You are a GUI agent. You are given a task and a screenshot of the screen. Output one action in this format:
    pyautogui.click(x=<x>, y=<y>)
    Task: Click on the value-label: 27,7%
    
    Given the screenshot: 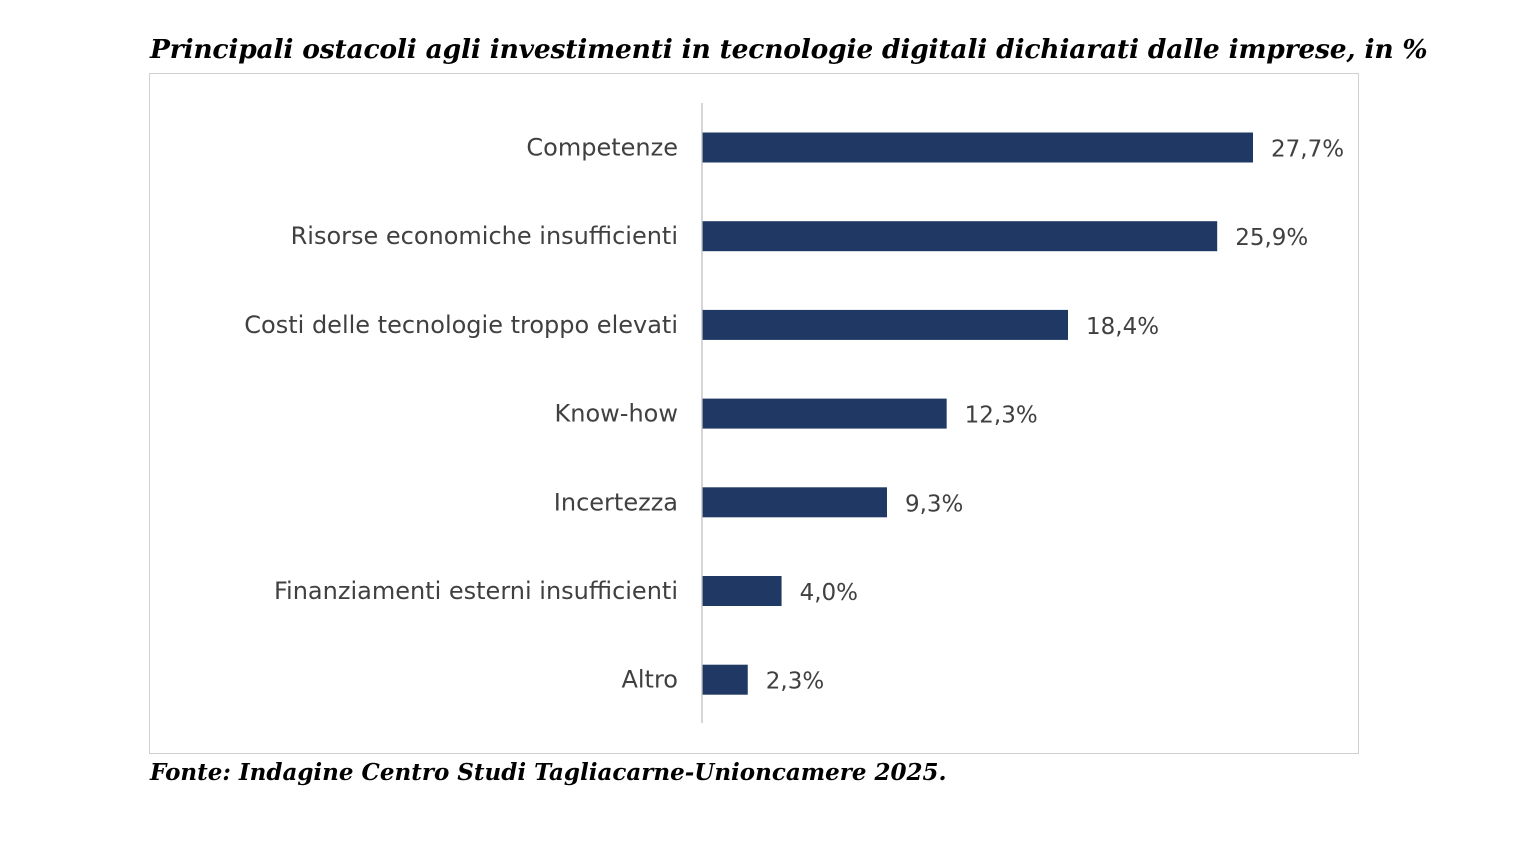 What is the action you would take?
    pyautogui.click(x=1307, y=150)
    